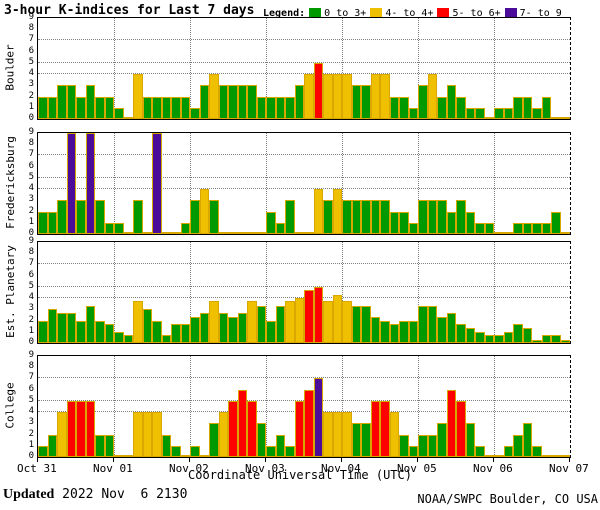  Describe the element at coordinates (37, 468) in the screenshot. I see `x-tick-label: Oct 31` at that location.